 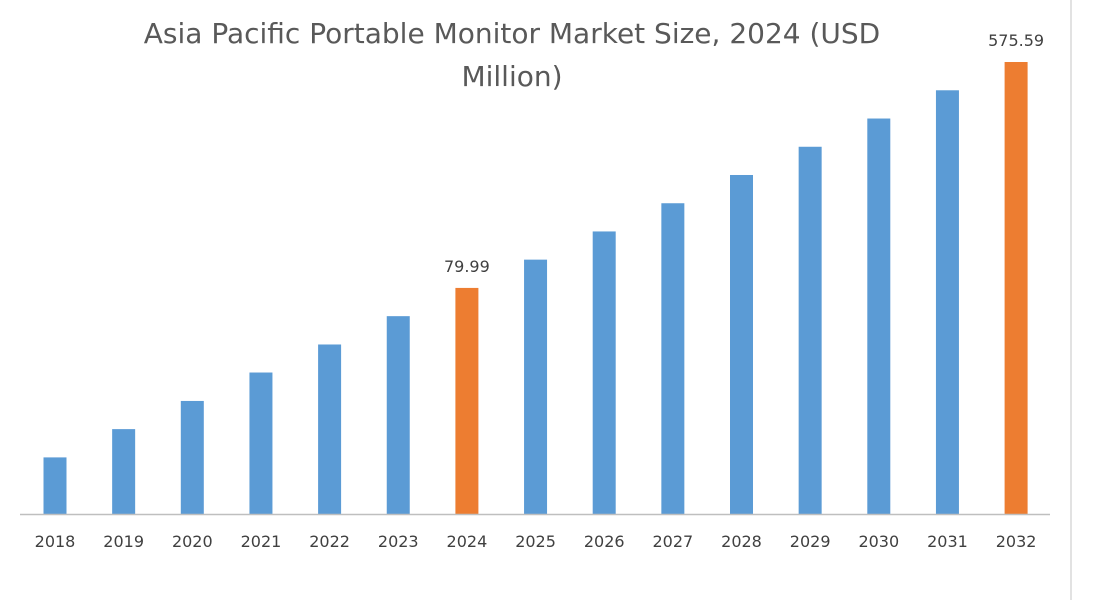 I want to click on bar-2028, so click(x=741, y=344).